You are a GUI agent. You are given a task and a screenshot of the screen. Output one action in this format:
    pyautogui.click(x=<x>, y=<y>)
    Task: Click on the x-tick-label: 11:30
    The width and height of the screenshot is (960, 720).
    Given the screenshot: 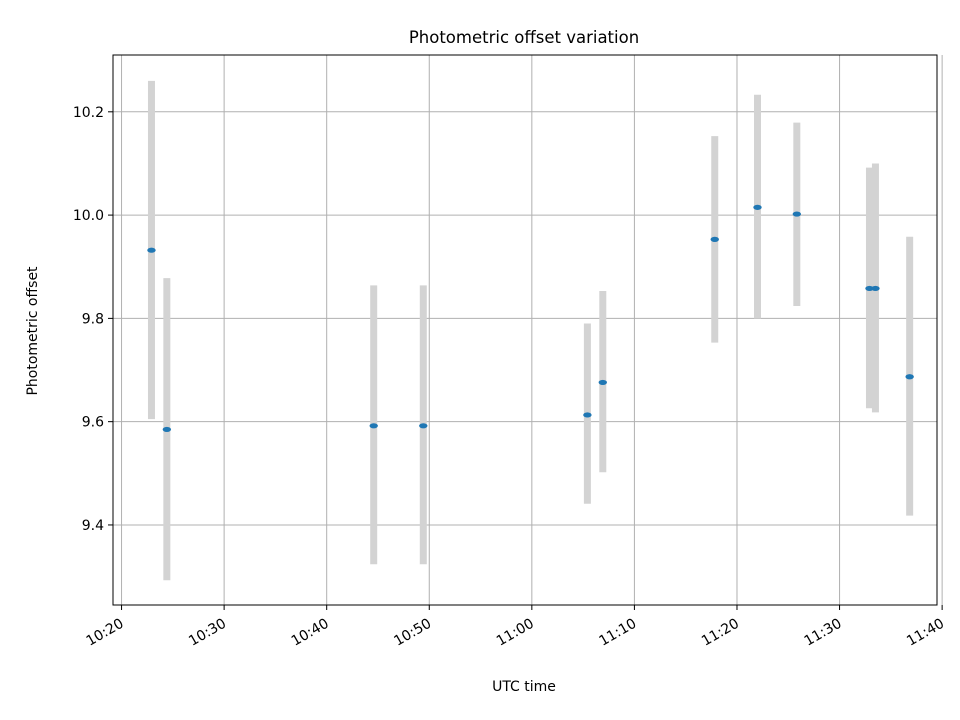 What is the action you would take?
    pyautogui.click(x=823, y=633)
    